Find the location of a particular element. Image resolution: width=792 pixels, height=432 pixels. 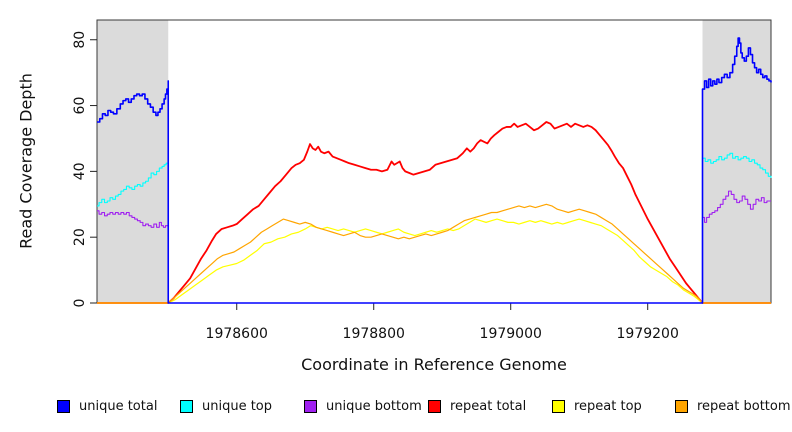

legend-label: unique top is located at coordinates (237, 406).